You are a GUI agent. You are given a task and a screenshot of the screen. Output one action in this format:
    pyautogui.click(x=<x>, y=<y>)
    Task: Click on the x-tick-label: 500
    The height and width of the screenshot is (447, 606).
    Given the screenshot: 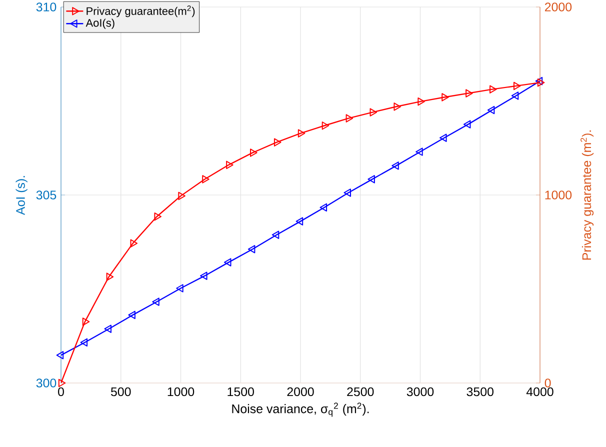 What is the action you would take?
    pyautogui.click(x=120, y=391)
    